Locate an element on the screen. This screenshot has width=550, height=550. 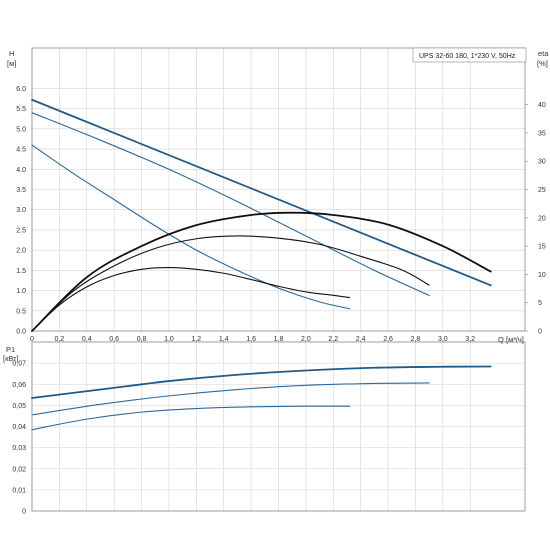
eta-tick-label: 40 is located at coordinates (542, 105).